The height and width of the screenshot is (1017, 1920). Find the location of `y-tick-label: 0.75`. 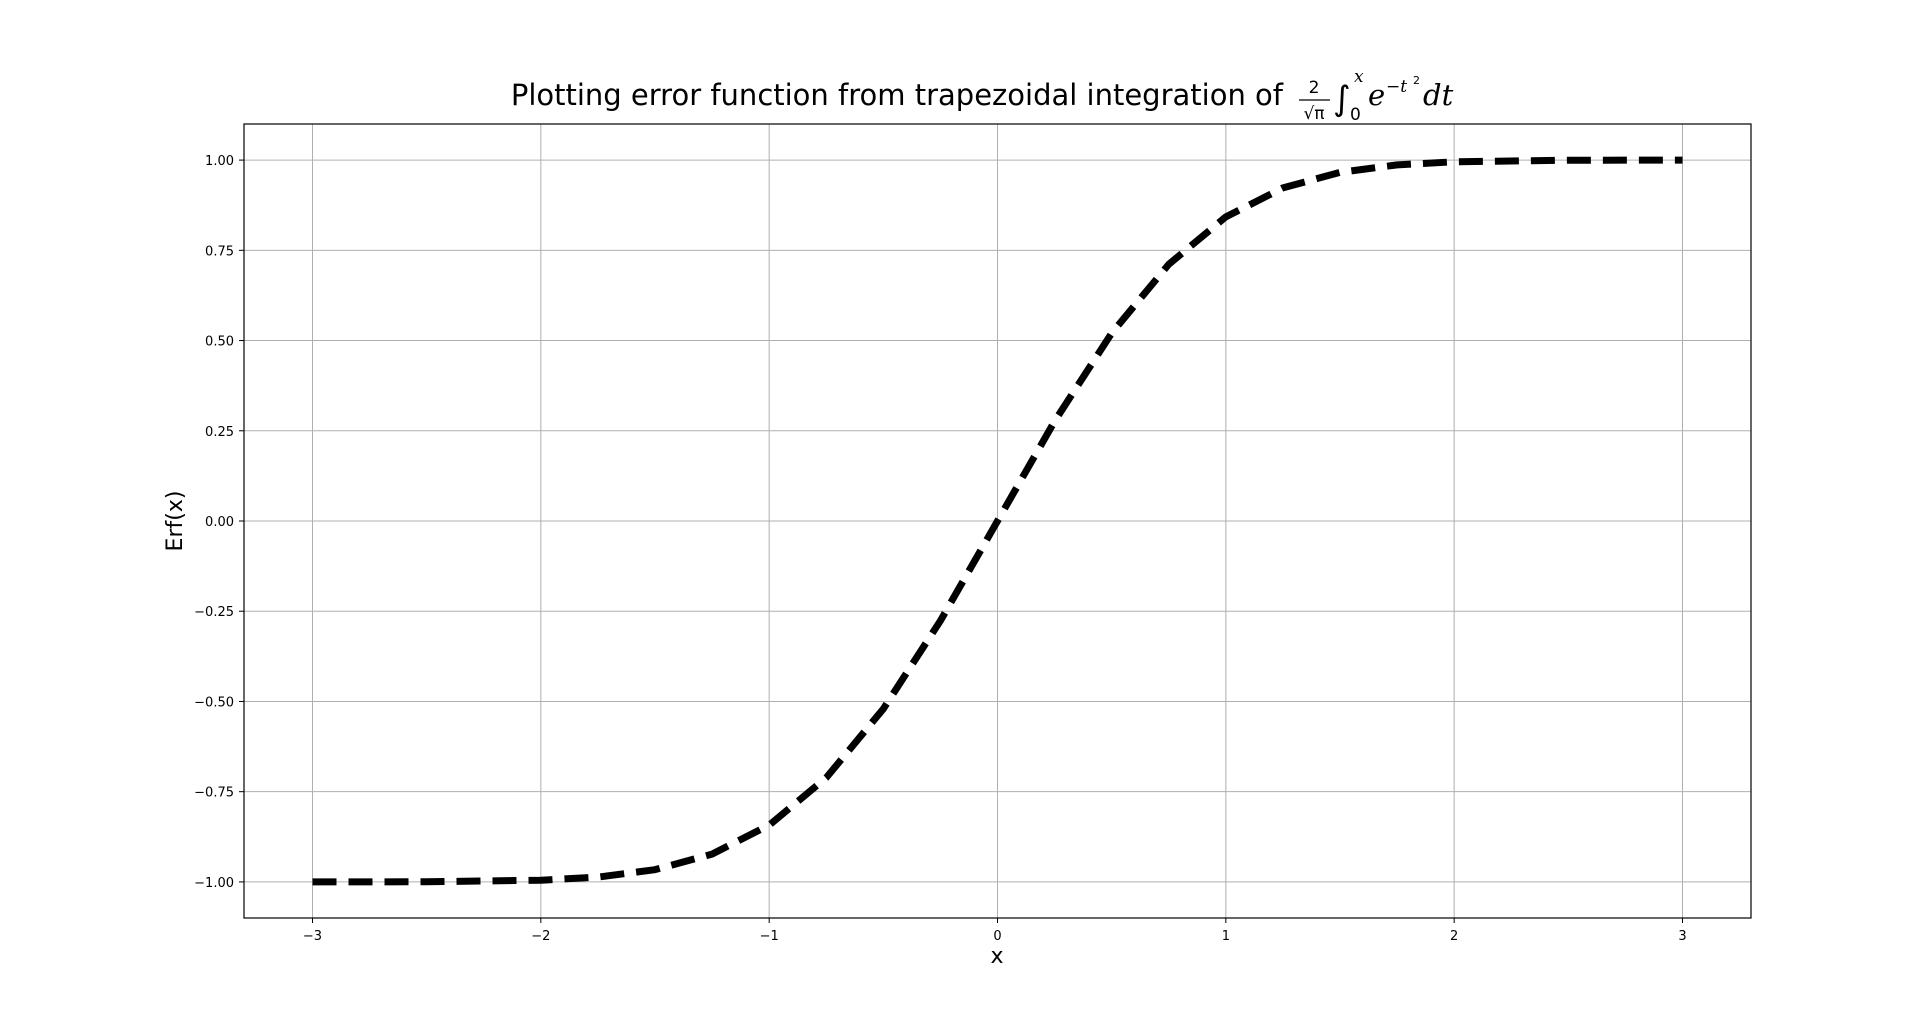

y-tick-label: 0.75 is located at coordinates (219, 251).